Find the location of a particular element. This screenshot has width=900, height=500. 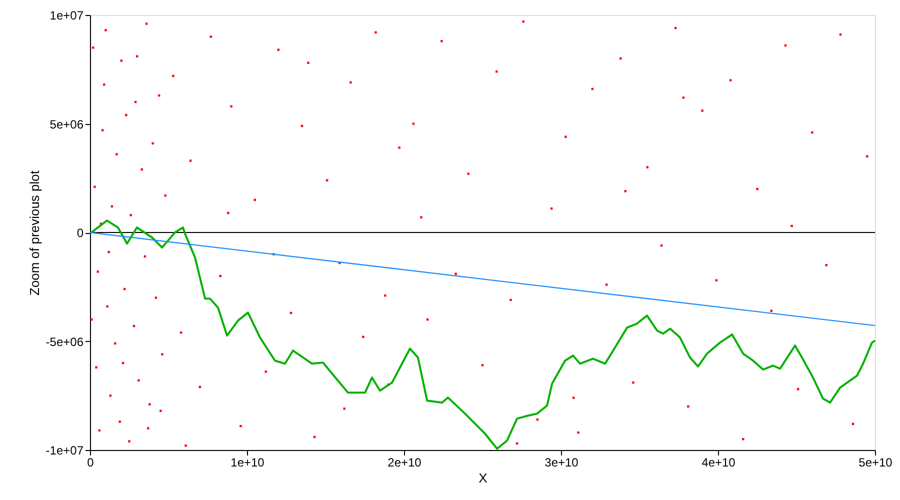

y-axis-title: Zoom of previous plot is located at coordinates (34, 233).